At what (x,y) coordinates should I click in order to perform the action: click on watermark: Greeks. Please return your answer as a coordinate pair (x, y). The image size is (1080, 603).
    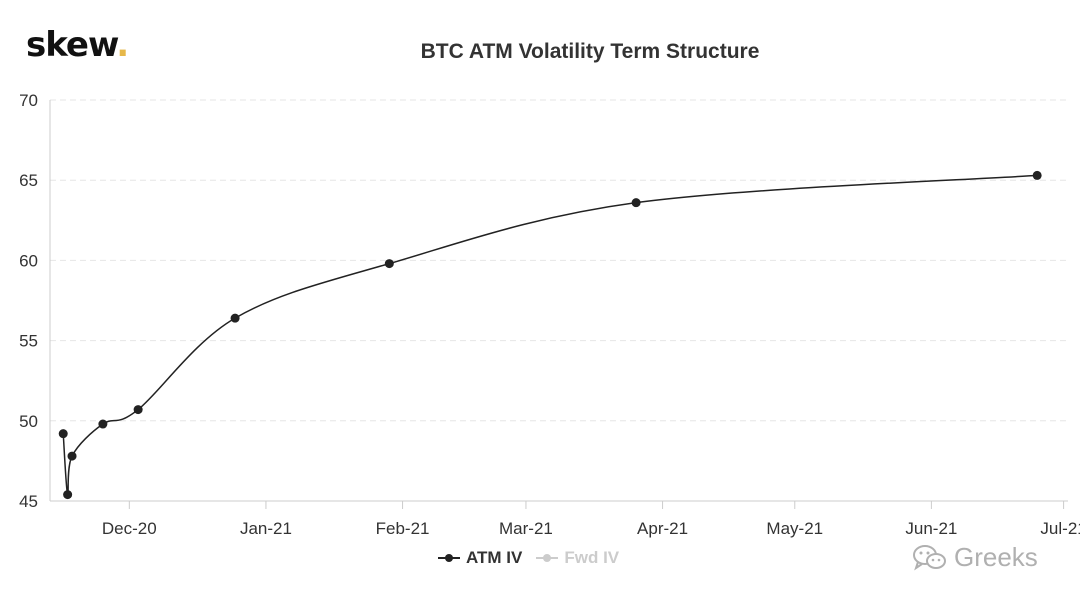
    Looking at the image, I should click on (975, 557).